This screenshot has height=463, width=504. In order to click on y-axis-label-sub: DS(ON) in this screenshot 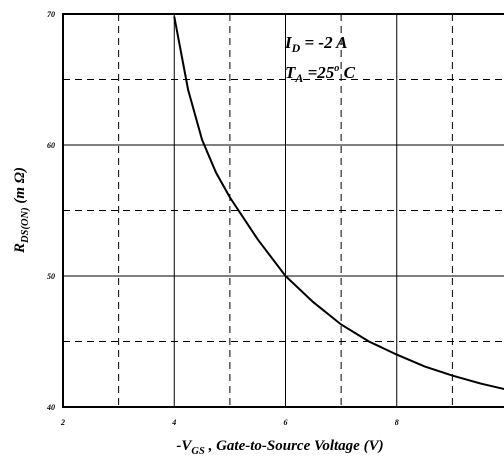, I will do `click(25, 225)`.